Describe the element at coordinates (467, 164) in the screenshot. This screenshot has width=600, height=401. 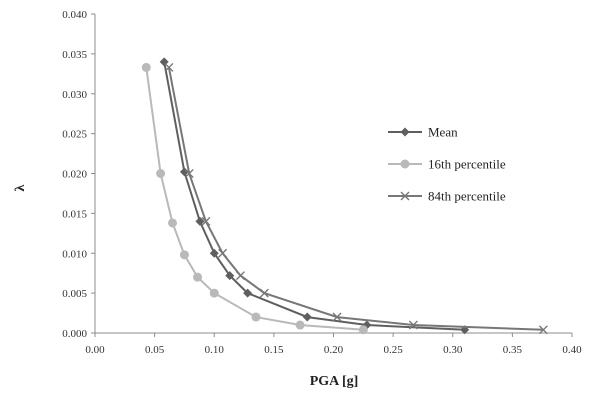
I see `legend-label: 16th percentile` at that location.